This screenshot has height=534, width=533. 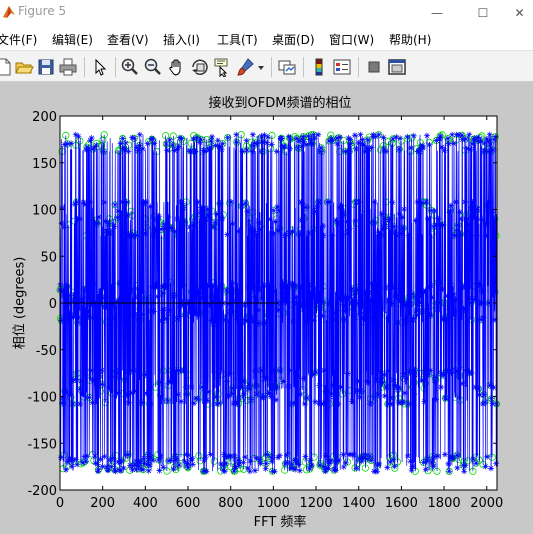 I want to click on maximize-icon: ☐, so click(x=483, y=13).